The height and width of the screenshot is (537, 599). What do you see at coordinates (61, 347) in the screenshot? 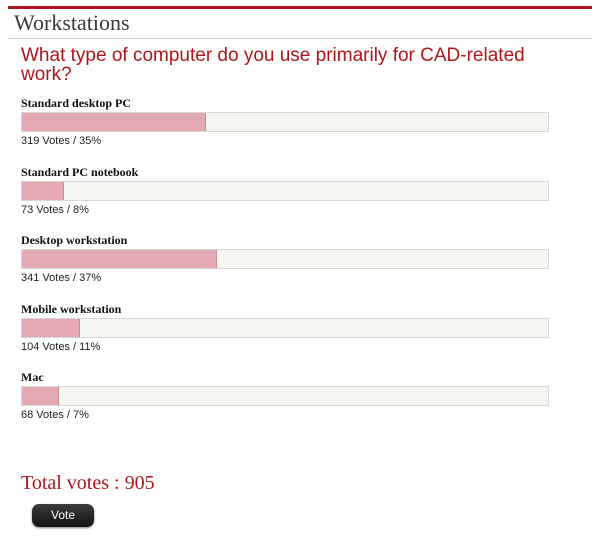
I see `option-votes: 104 Votes / 11%` at bounding box center [61, 347].